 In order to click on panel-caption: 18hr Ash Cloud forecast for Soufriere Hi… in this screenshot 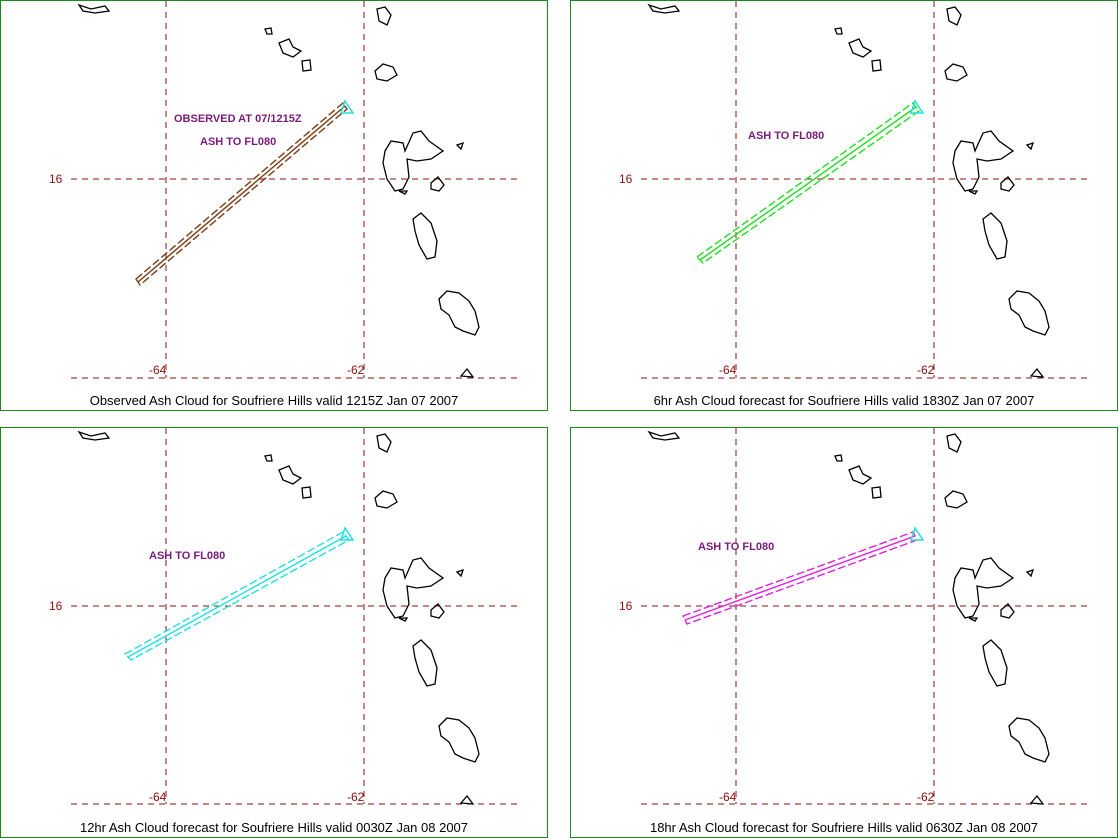, I will do `click(844, 827)`.